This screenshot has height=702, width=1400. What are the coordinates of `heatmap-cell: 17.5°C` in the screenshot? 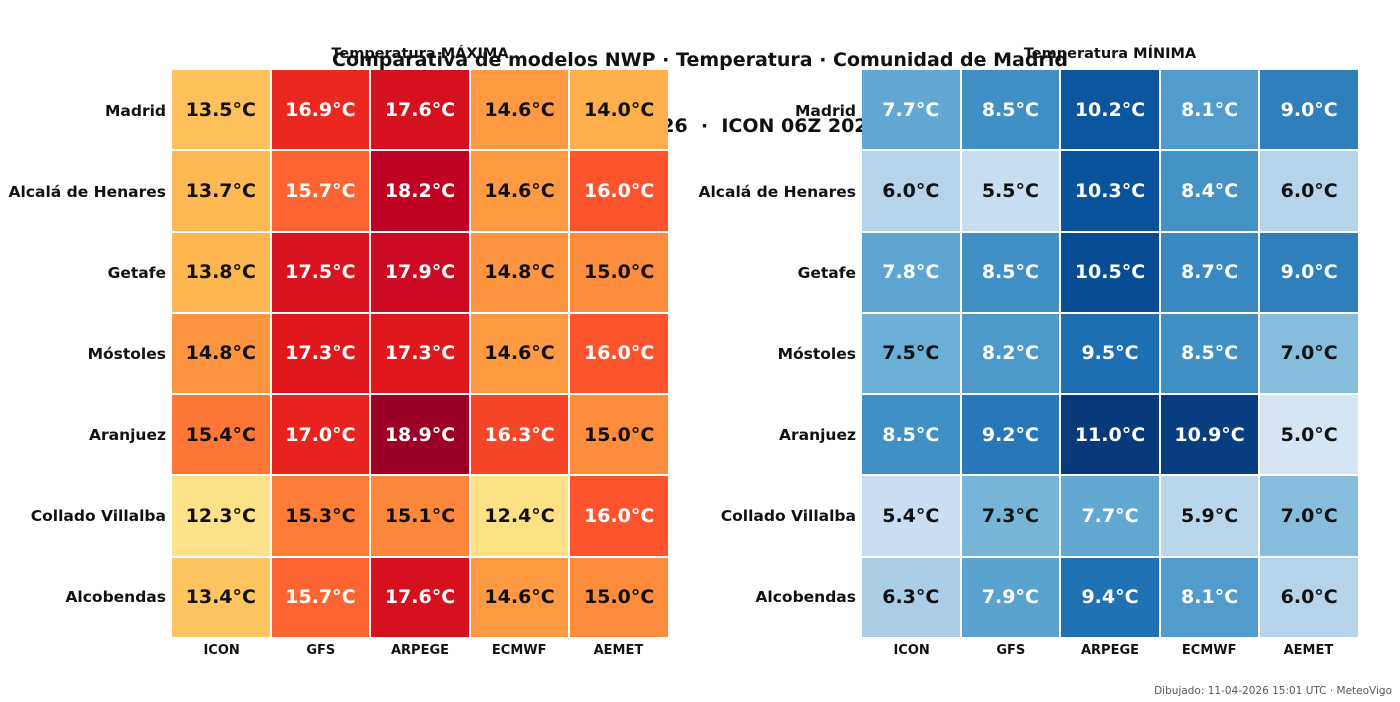 It's located at (320, 272).